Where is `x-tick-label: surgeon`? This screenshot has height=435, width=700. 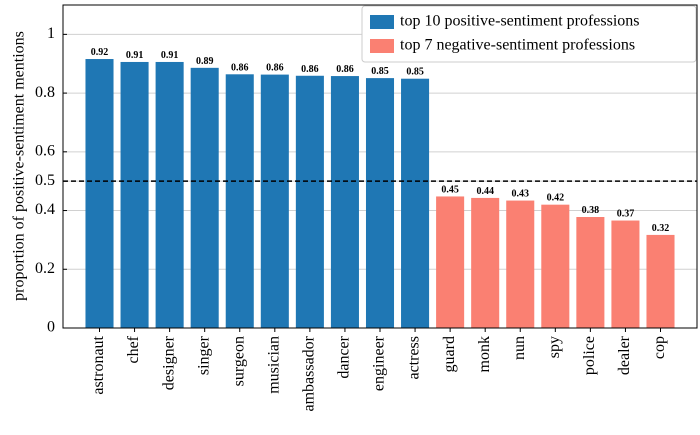
x-tick-label: surgeon is located at coordinates (238, 361).